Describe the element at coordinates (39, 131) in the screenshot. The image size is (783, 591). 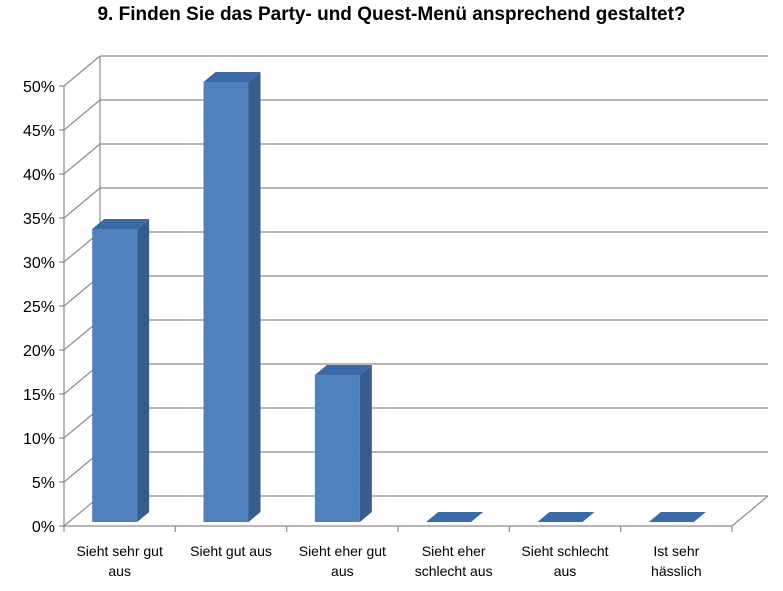
I see `y-tick-label: 45%` at that location.